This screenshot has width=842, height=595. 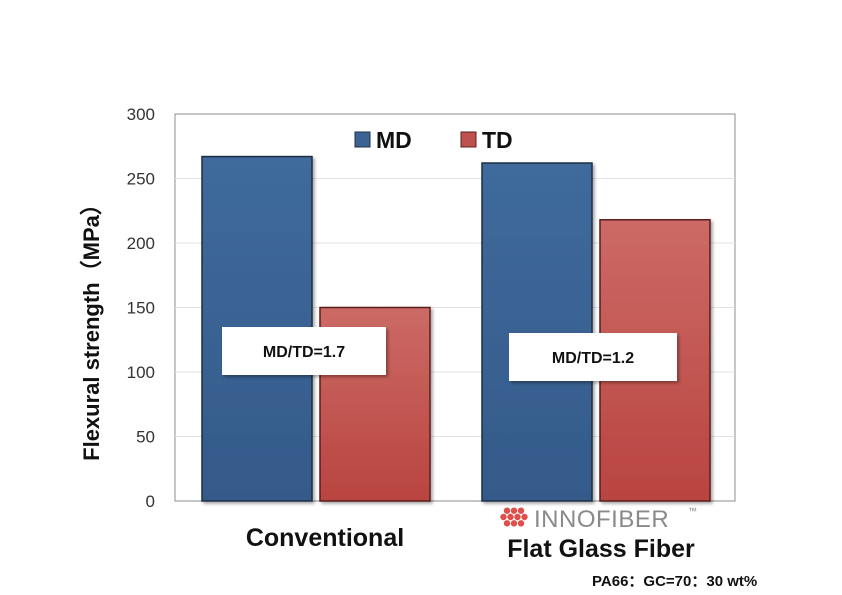 What do you see at coordinates (601, 549) in the screenshot?
I see `x-tick-label-flat-glass-fiber: Flat Glass Fiber` at bounding box center [601, 549].